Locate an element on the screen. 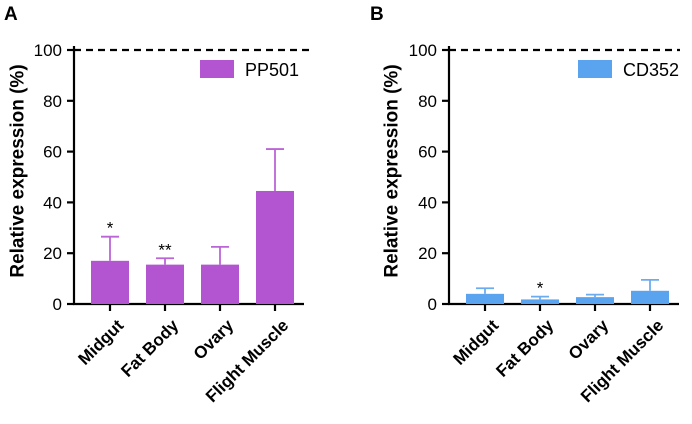 The image size is (692, 424). panel-b-label: B is located at coordinates (377, 14).